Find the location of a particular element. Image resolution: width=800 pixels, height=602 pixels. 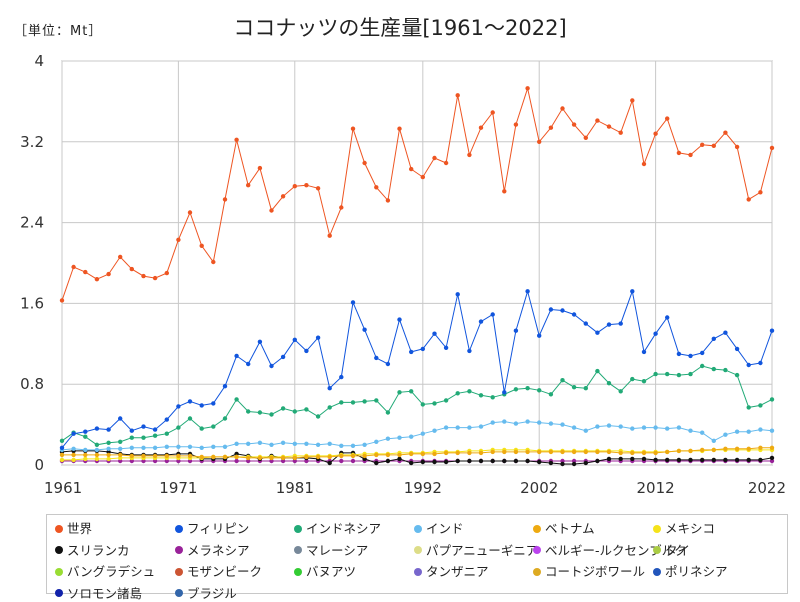

legend-label: マレーシア is located at coordinates (337, 550).